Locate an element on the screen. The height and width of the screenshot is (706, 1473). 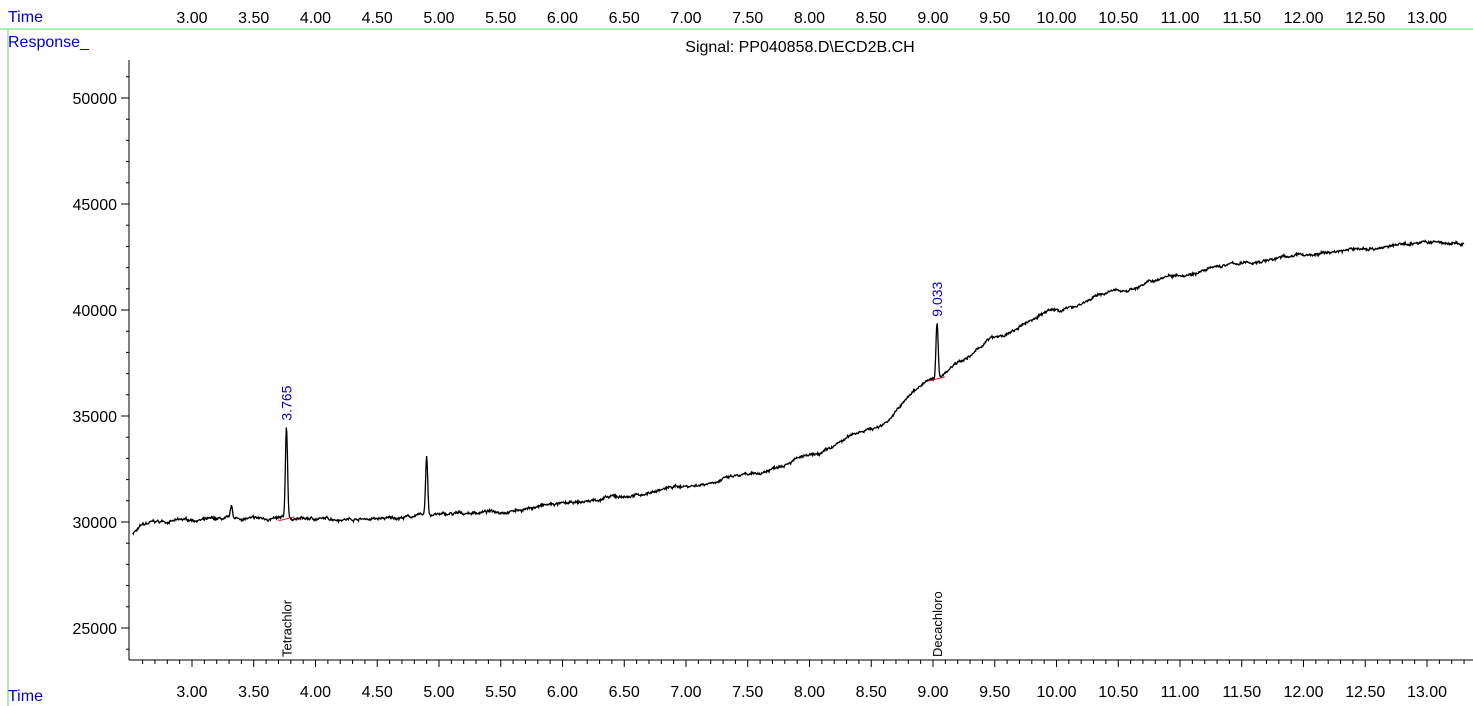
top-time-tick-label: 11.00 is located at coordinates (1180, 18).